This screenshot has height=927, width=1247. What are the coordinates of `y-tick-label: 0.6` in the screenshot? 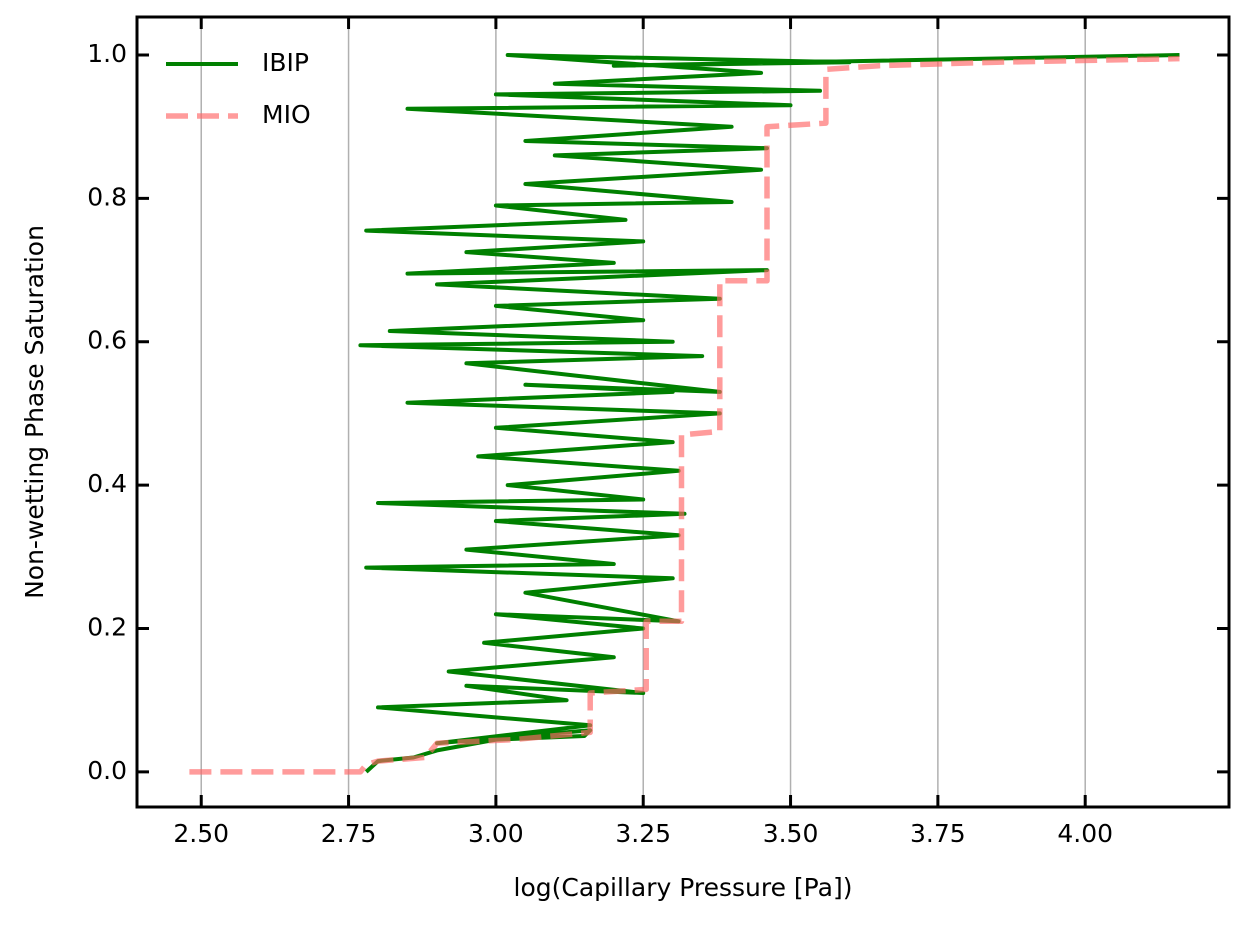 It's located at (107, 340).